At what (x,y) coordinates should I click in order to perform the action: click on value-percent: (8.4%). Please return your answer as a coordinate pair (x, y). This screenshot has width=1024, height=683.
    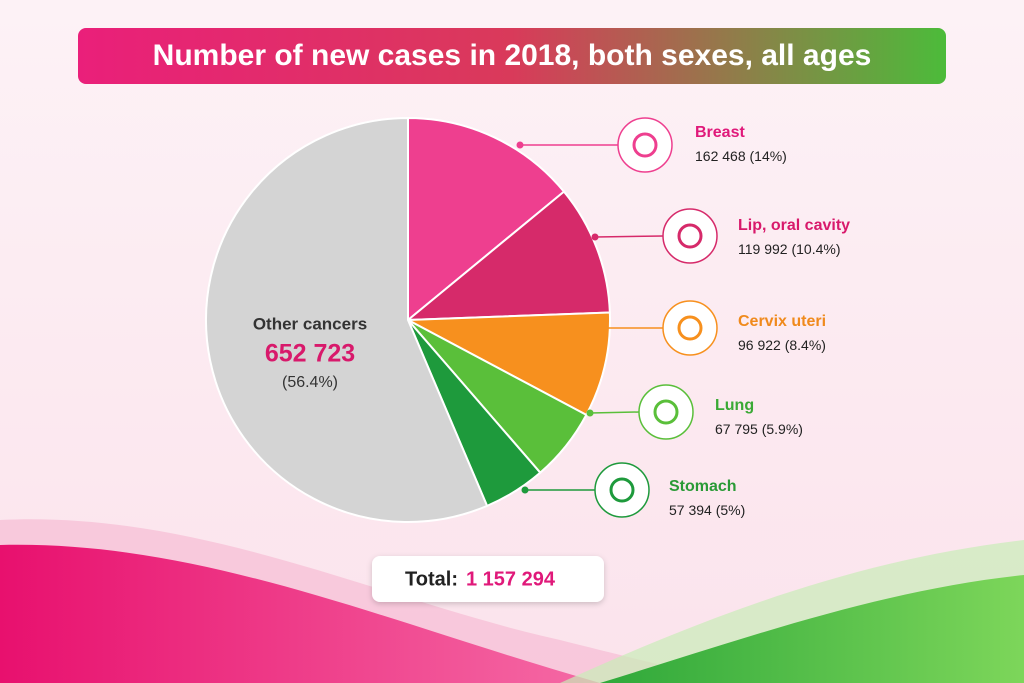
    Looking at the image, I should click on (805, 345).